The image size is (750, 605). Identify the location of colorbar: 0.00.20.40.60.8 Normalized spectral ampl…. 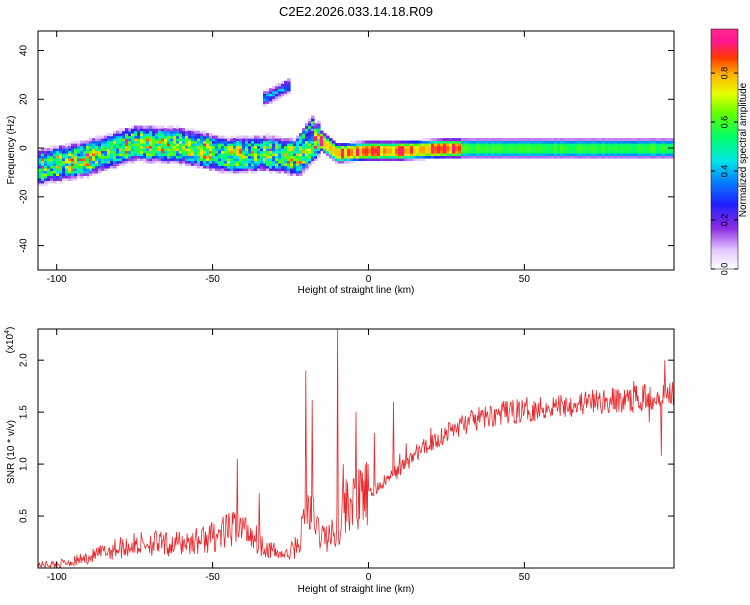
(729, 151).